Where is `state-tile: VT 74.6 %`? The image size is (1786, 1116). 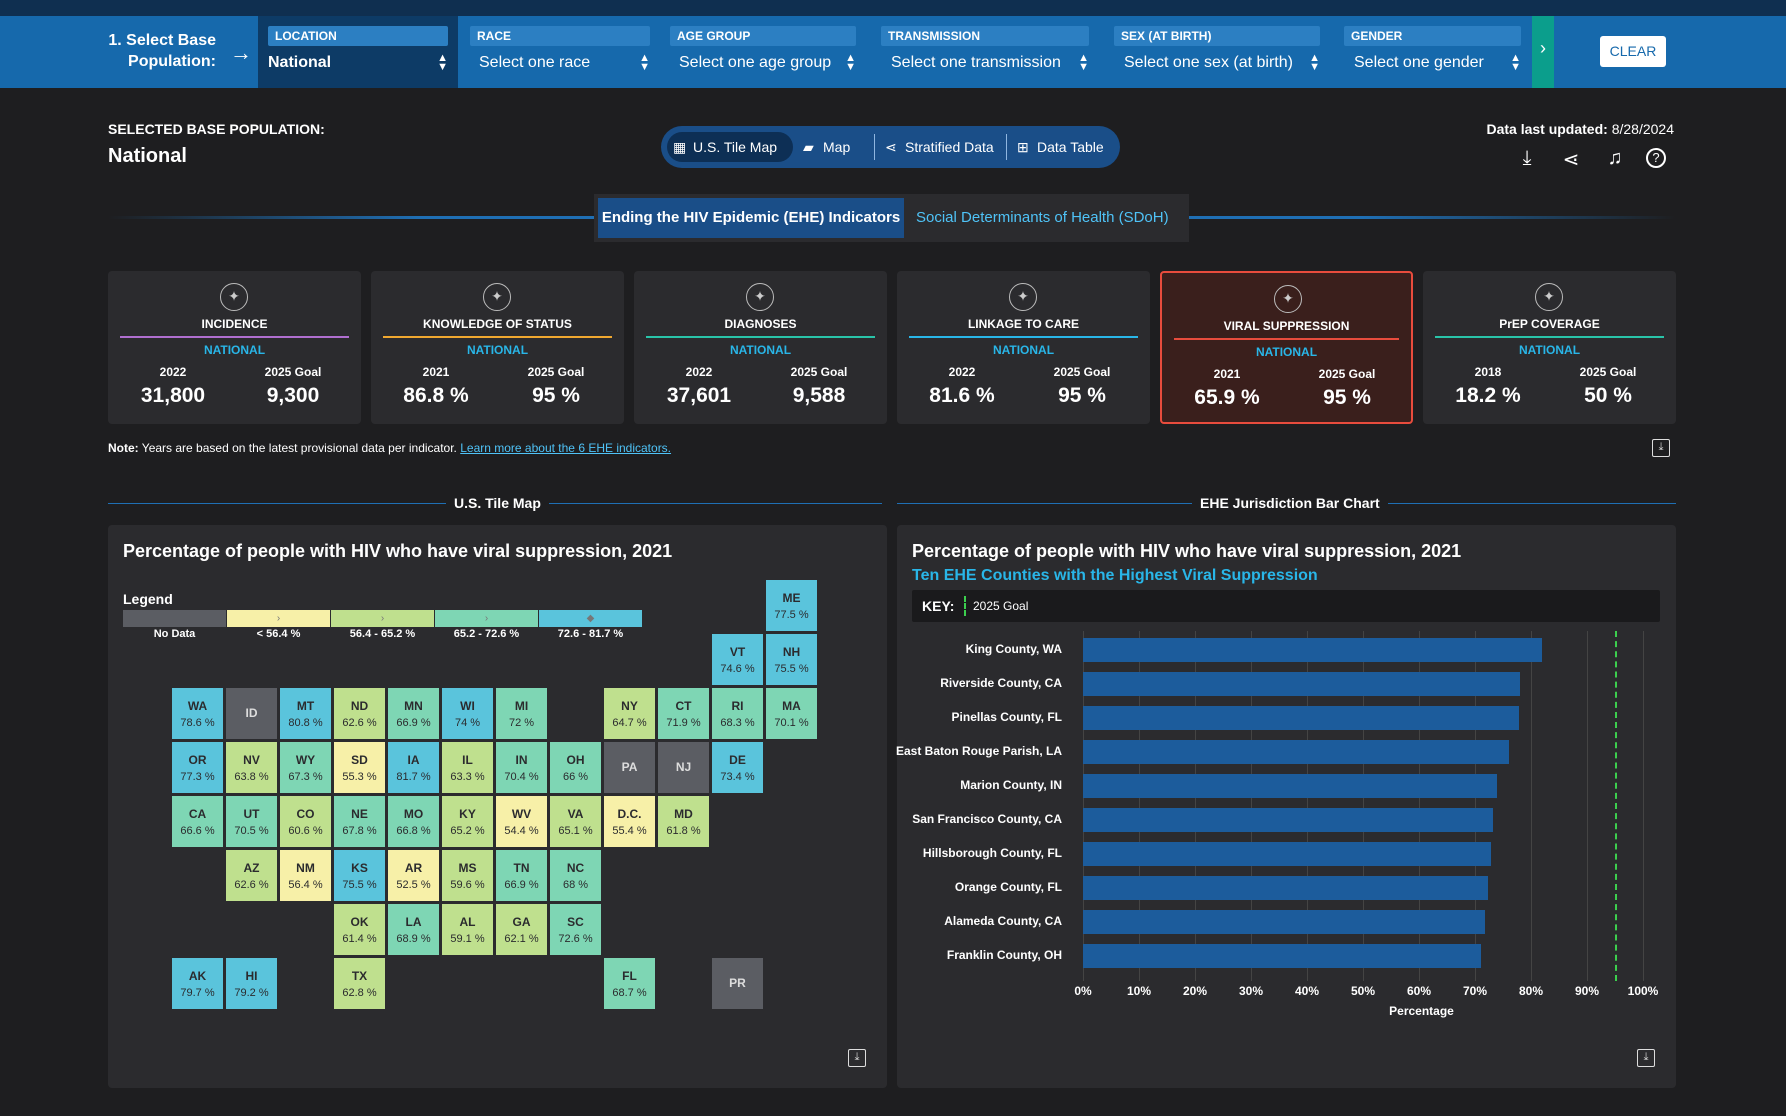 state-tile: VT 74.6 % is located at coordinates (737, 659).